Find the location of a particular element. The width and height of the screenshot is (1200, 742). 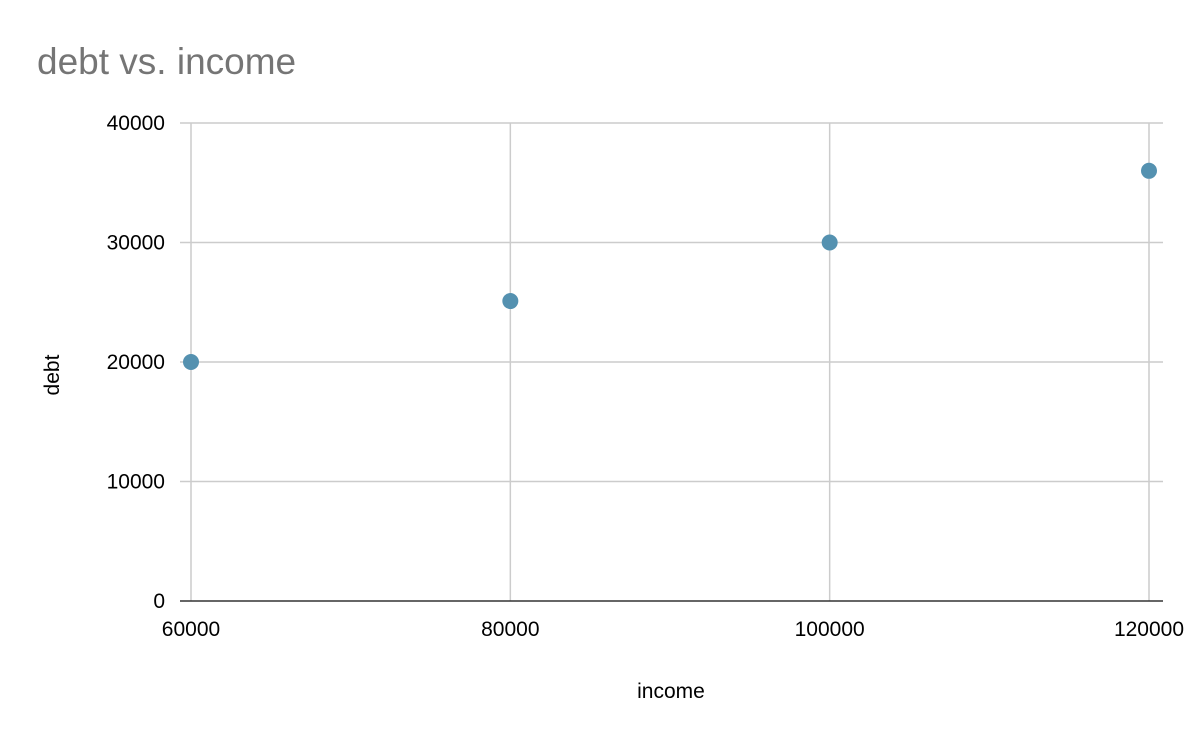

x-tick-label: 120000 is located at coordinates (1149, 629).